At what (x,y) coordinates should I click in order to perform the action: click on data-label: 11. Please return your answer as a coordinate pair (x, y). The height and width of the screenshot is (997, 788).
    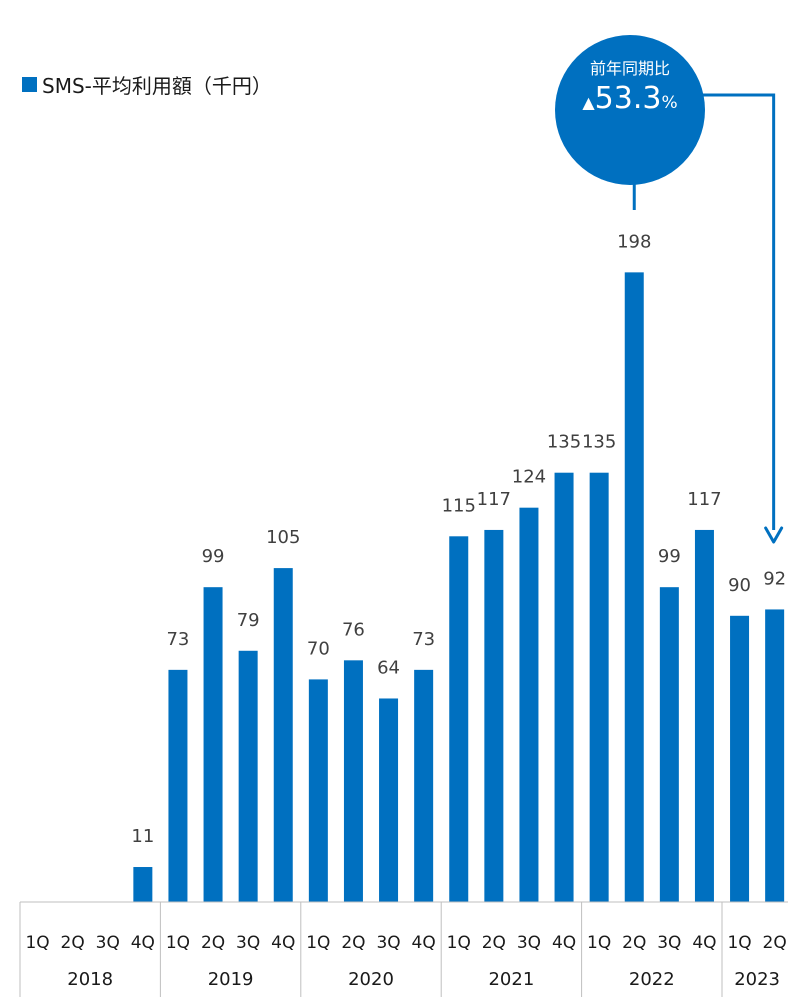
    Looking at the image, I should click on (142, 836).